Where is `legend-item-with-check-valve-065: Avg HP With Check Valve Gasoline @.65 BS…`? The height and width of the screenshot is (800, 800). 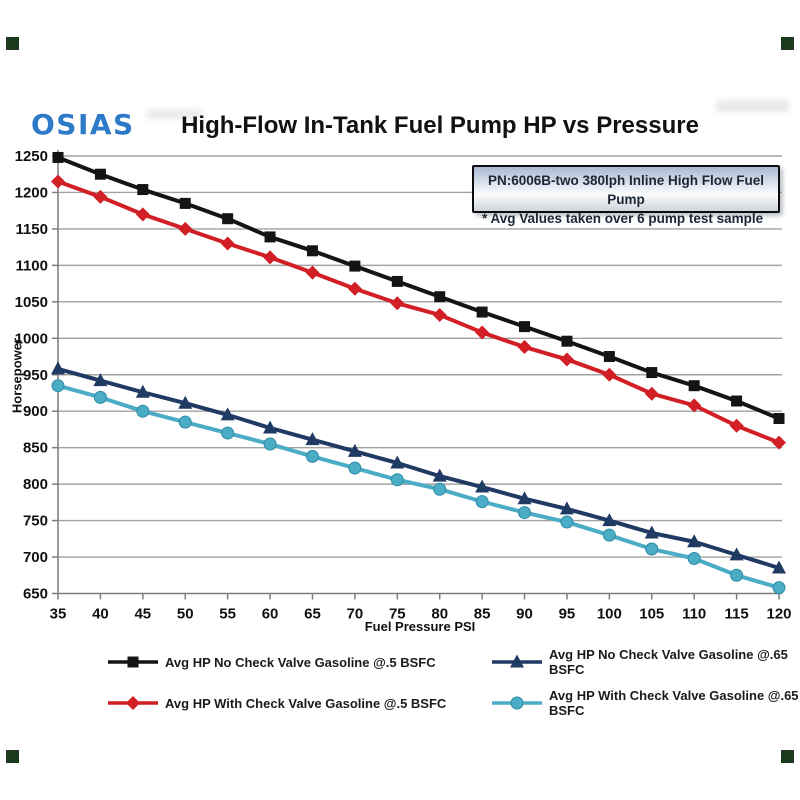
legend-item-with-check-valve-065: Avg HP With Check Valve Gasoline @.65 BS… is located at coordinates (645, 703).